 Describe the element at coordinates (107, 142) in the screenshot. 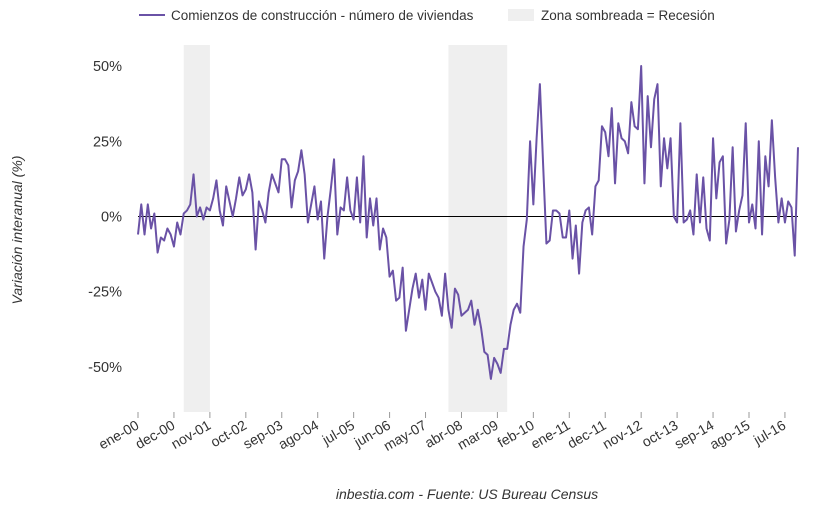

I see `y-tick-label: 25%` at that location.